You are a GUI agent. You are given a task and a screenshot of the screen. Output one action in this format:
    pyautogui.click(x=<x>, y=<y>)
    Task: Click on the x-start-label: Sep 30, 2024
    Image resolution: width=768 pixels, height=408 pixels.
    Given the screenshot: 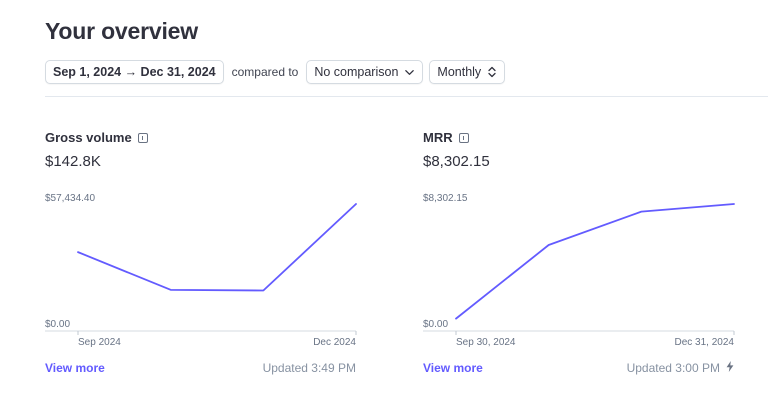 What is the action you would take?
    pyautogui.click(x=486, y=342)
    